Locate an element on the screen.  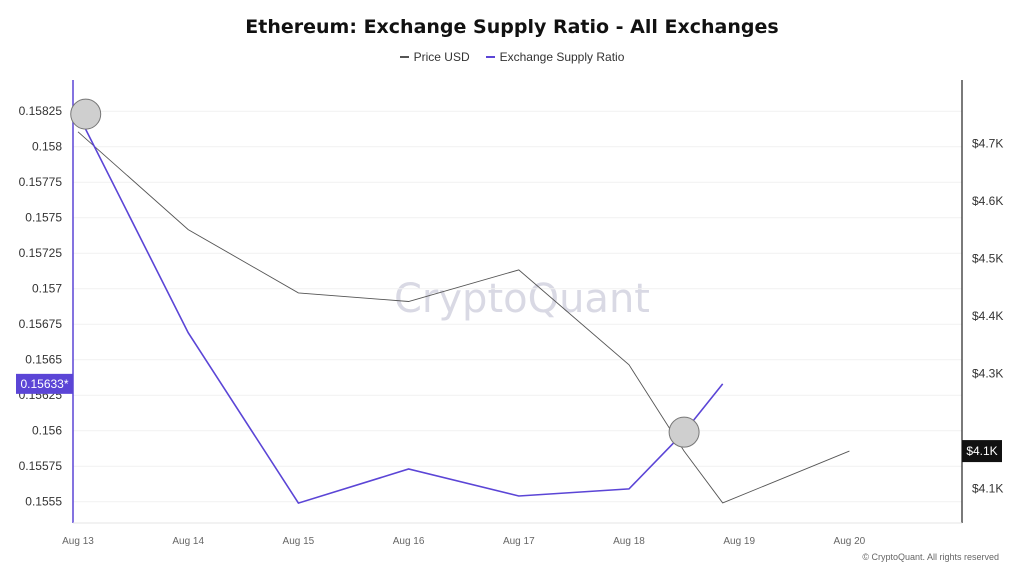
right-current-label: $4.1K is located at coordinates (981, 451).